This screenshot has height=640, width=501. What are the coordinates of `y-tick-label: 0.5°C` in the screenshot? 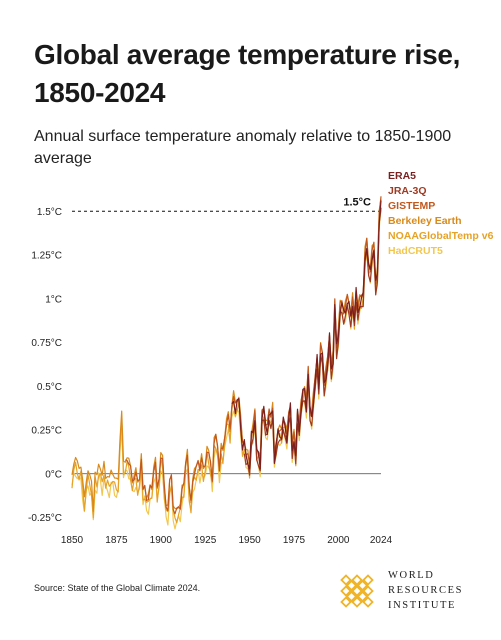 It's located at (49, 387).